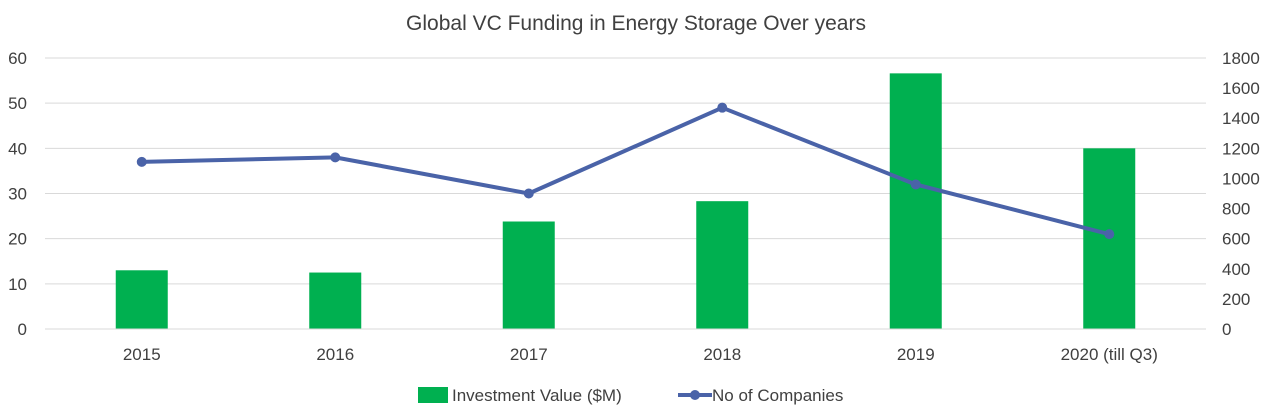  I want to click on x-tick-label: 2017, so click(529, 354).